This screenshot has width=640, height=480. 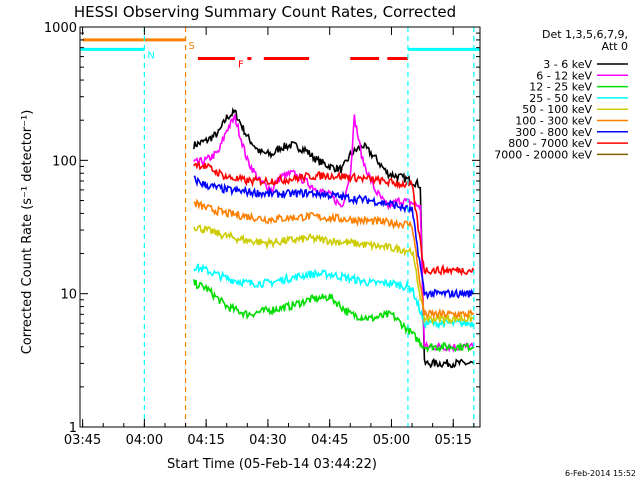 I want to click on legend-label-5: 100 - 300 keV, so click(x=553, y=121).